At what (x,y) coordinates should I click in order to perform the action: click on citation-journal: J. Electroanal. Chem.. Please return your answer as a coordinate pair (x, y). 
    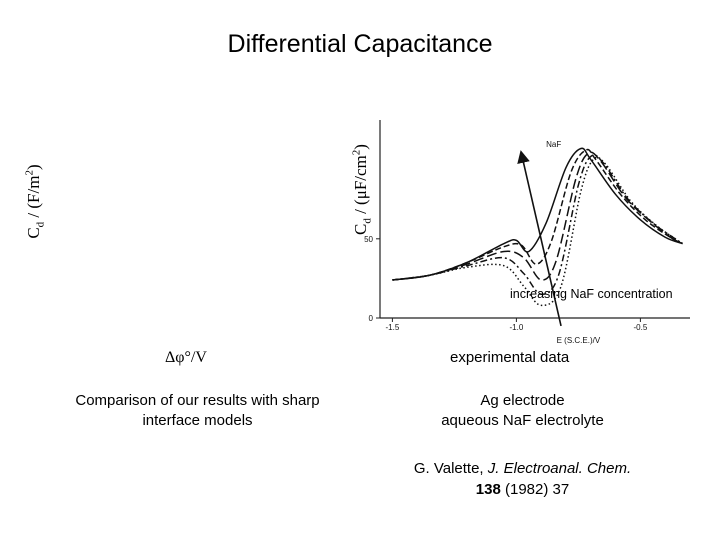
    Looking at the image, I should click on (559, 468).